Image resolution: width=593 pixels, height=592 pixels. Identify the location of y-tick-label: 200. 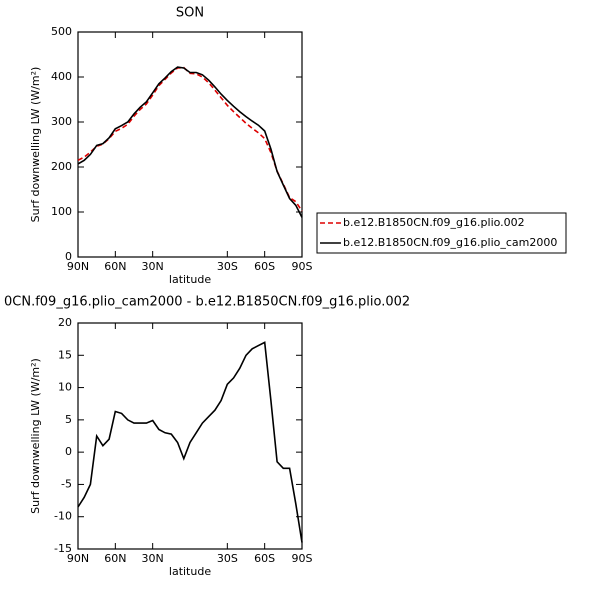
(61, 166).